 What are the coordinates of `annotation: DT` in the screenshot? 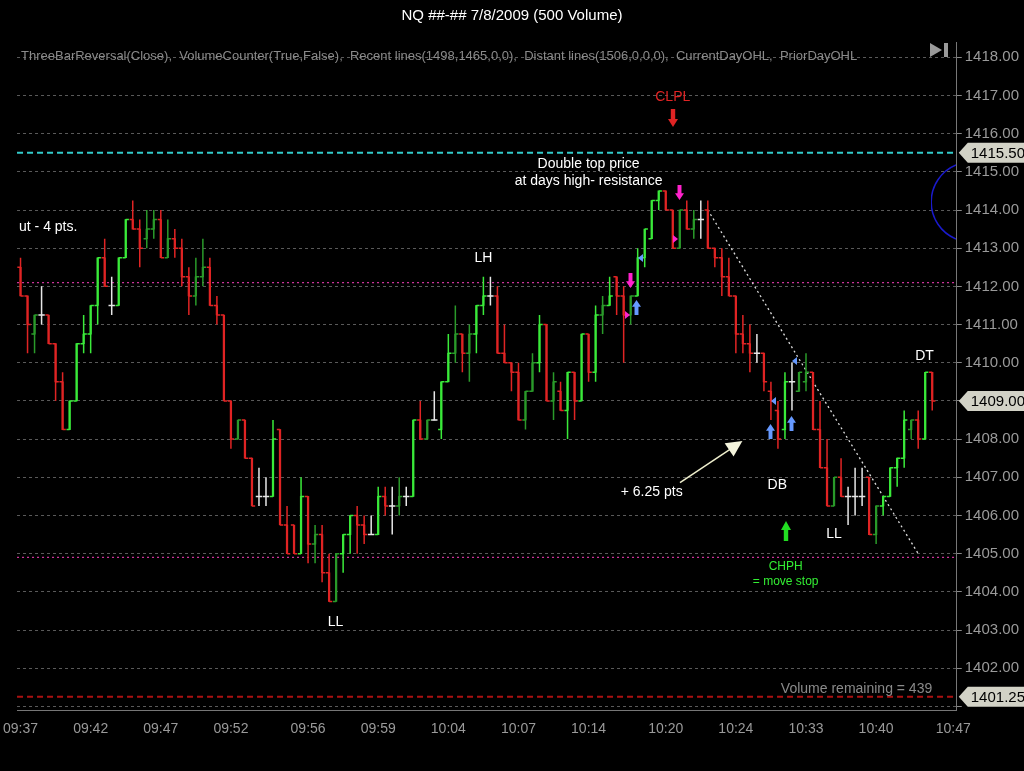 It's located at (925, 355).